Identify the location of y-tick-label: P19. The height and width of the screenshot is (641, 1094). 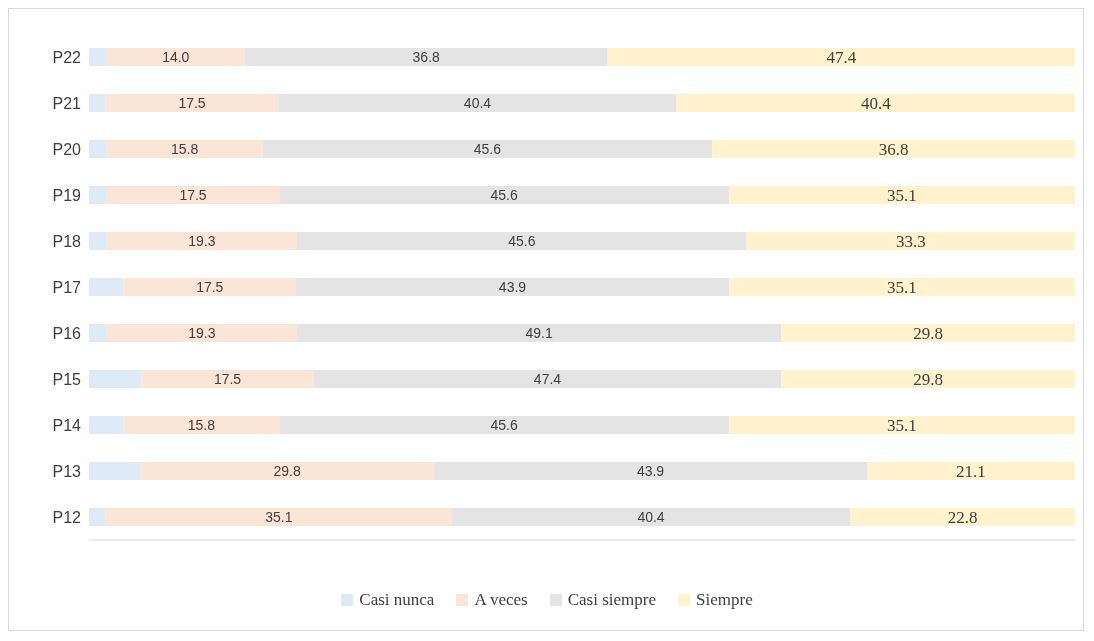
(67, 195).